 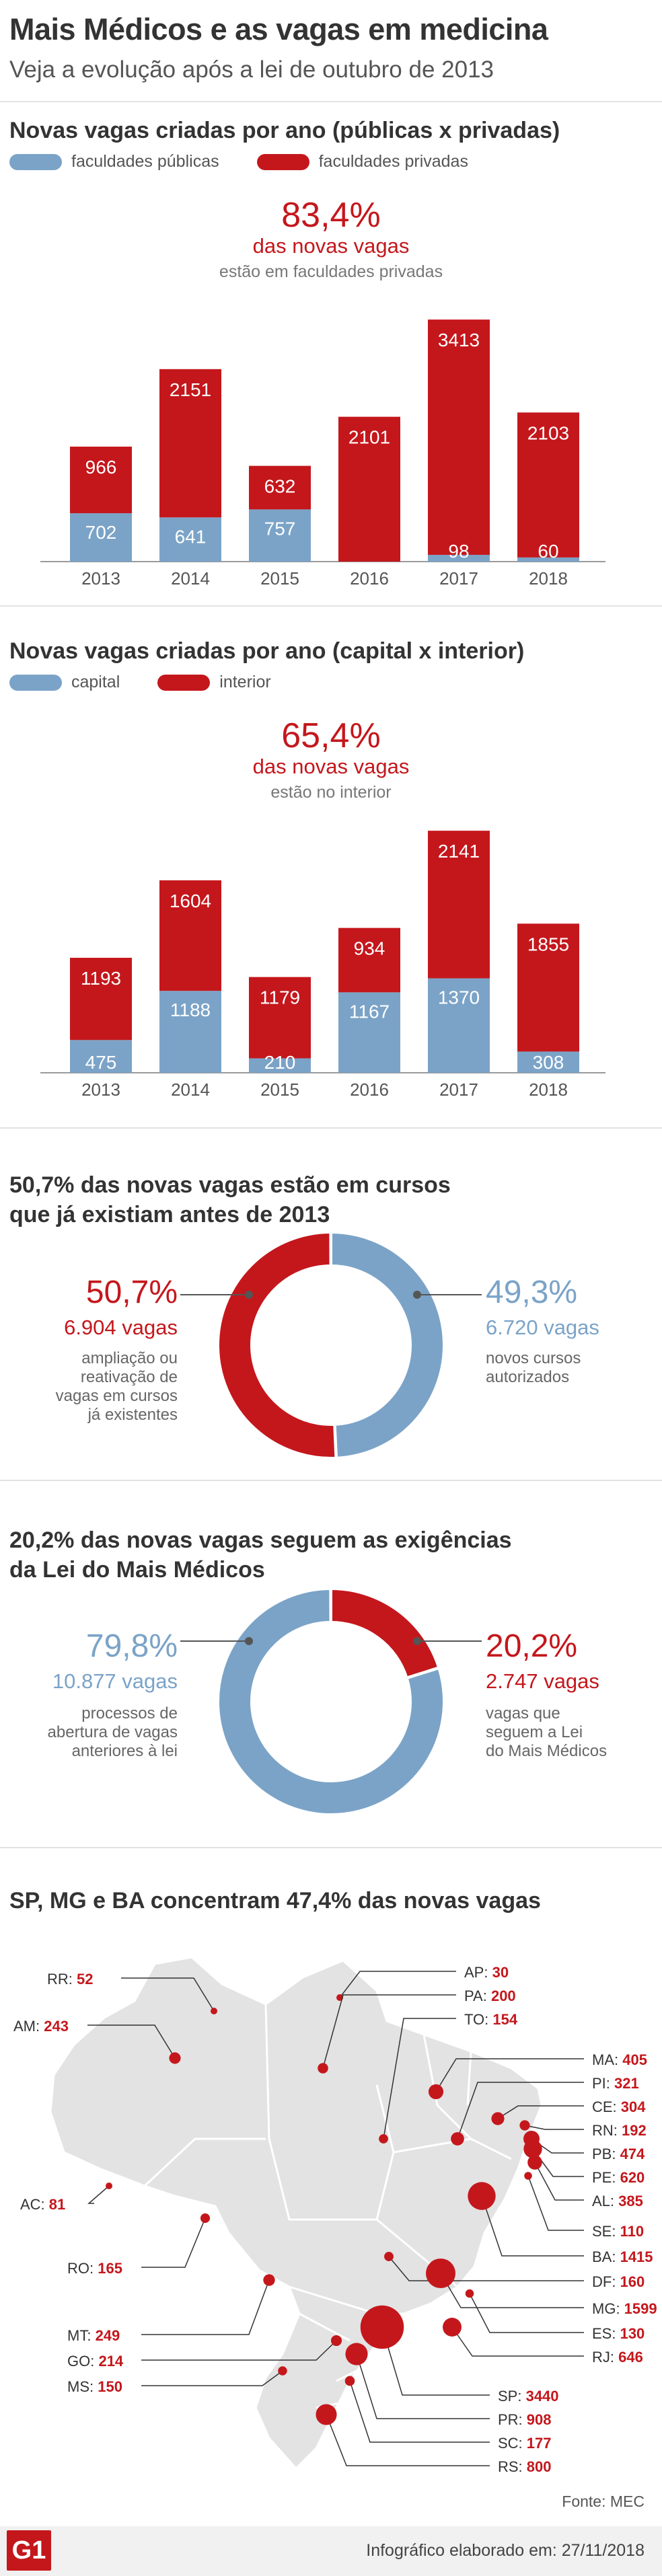 What do you see at coordinates (617, 2201) in the screenshot?
I see `map-label-AL: AL: 385` at bounding box center [617, 2201].